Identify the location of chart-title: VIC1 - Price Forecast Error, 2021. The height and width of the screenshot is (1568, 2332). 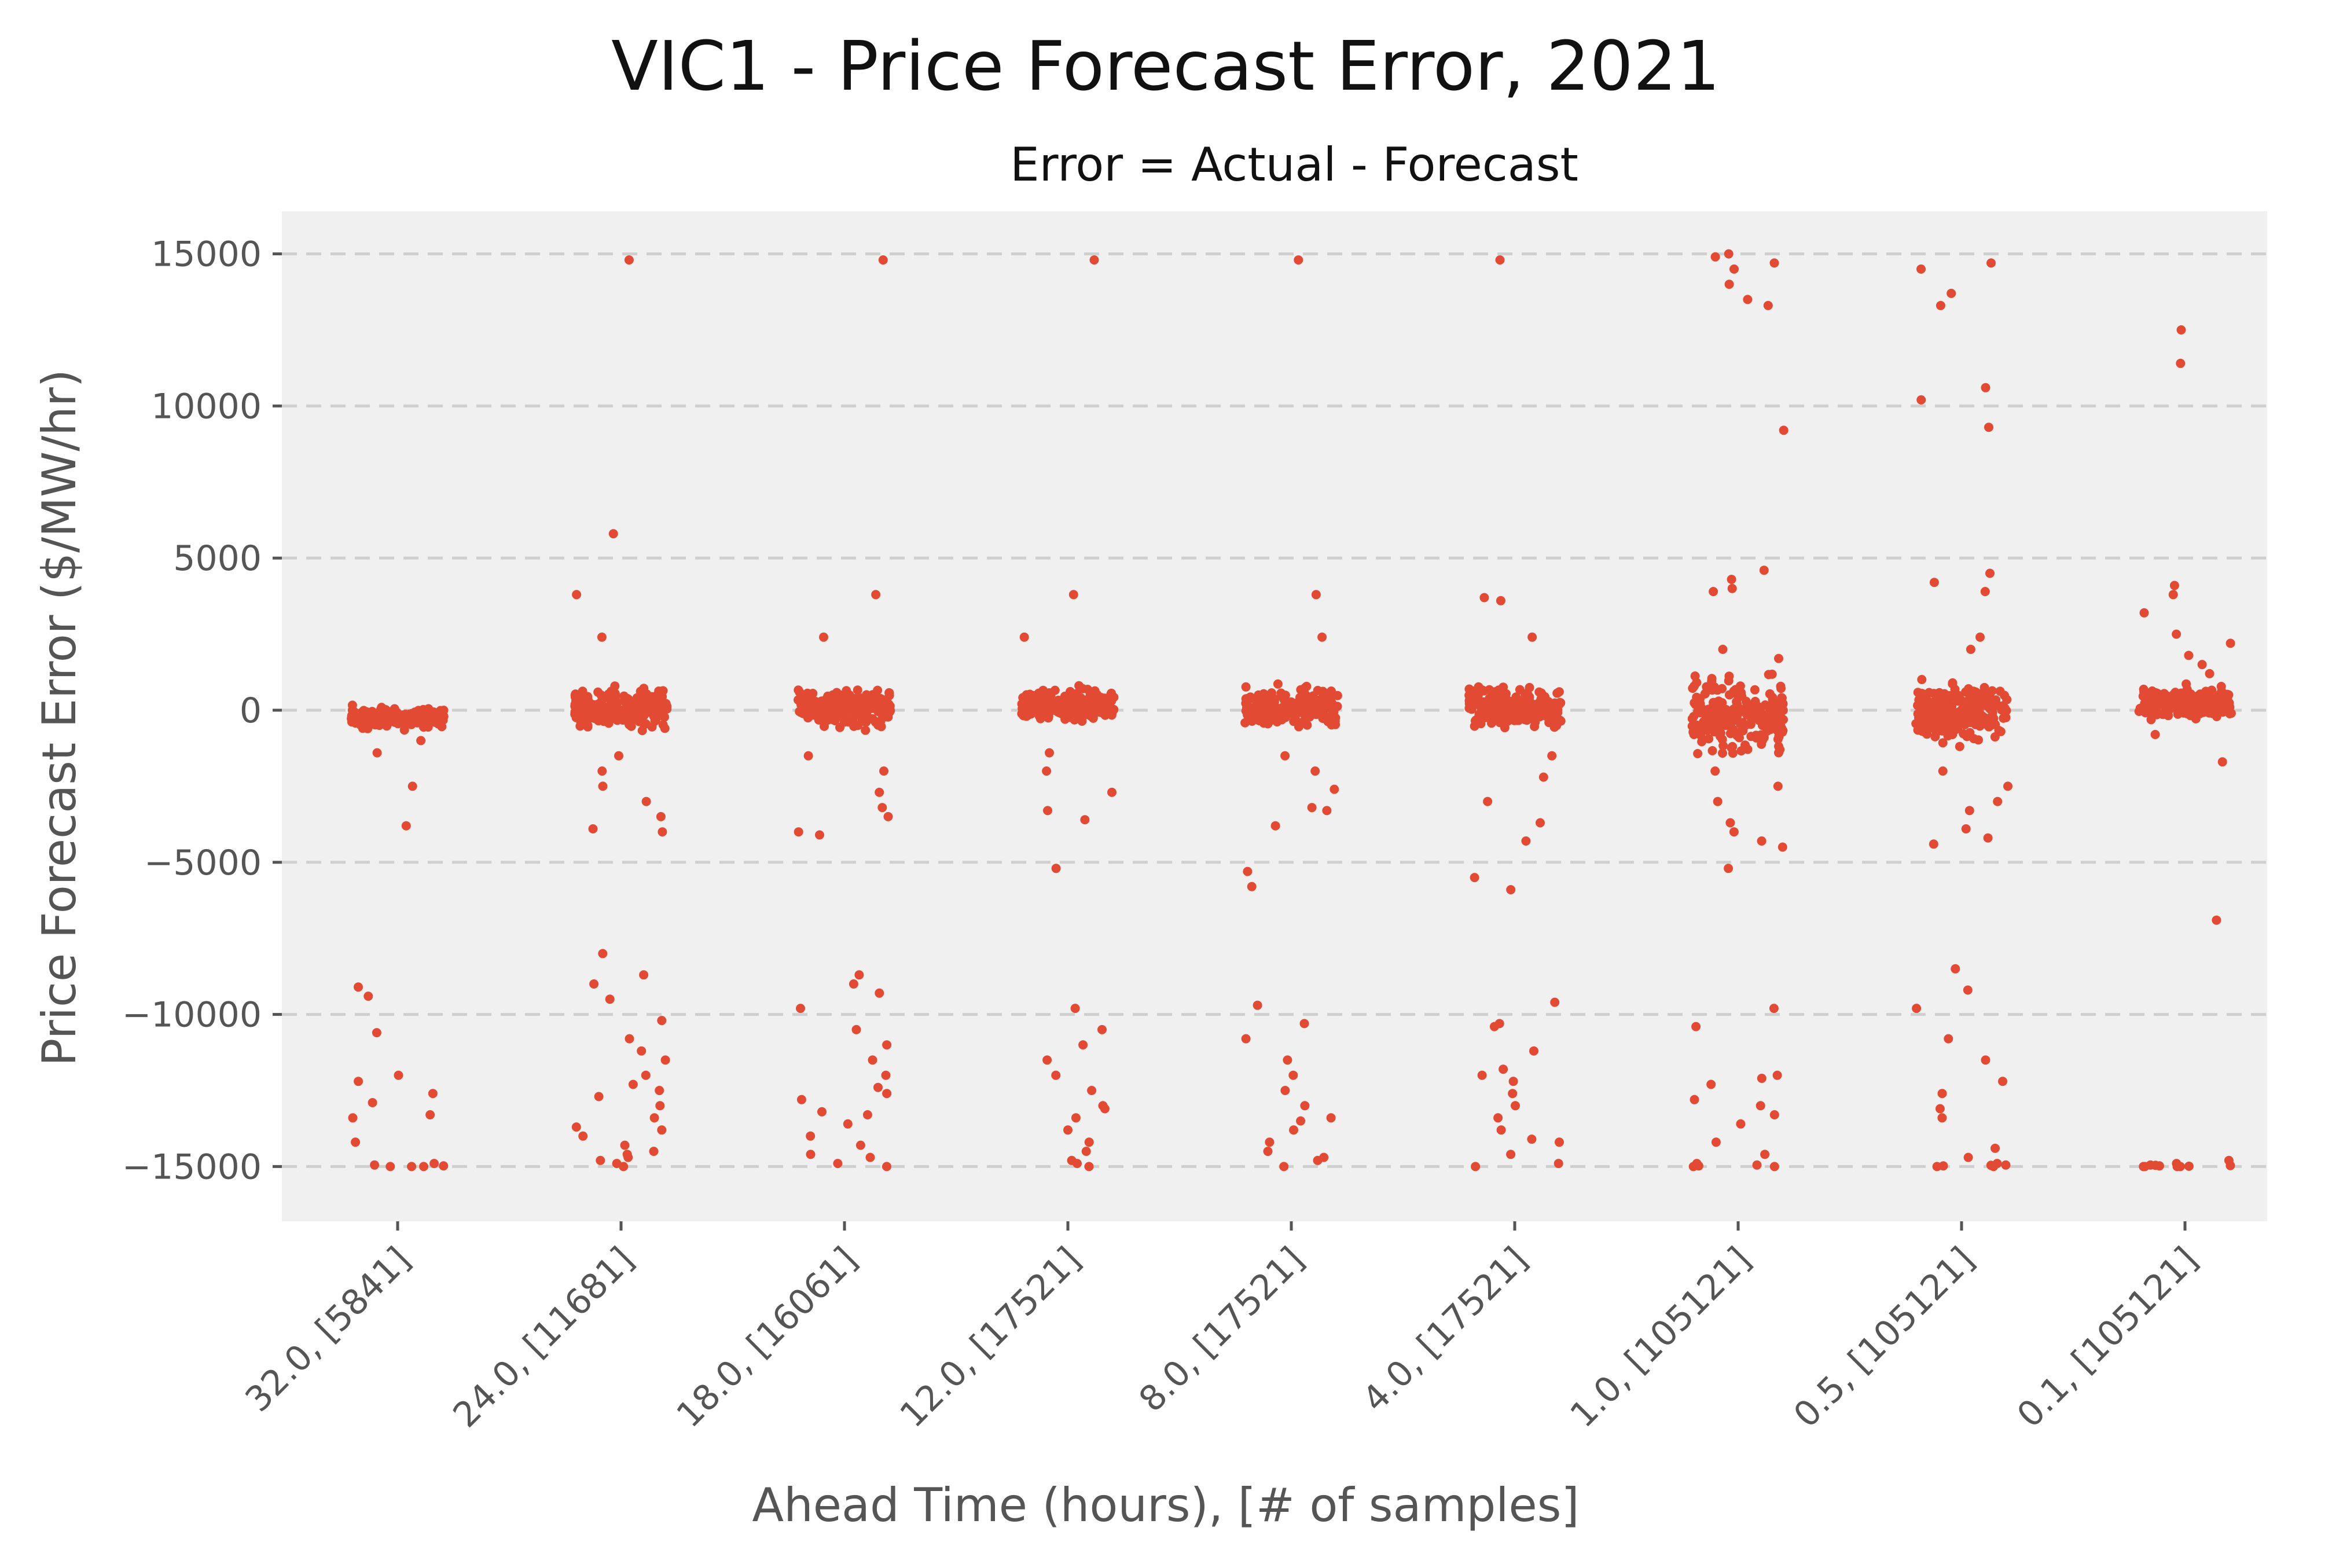
(1165, 66).